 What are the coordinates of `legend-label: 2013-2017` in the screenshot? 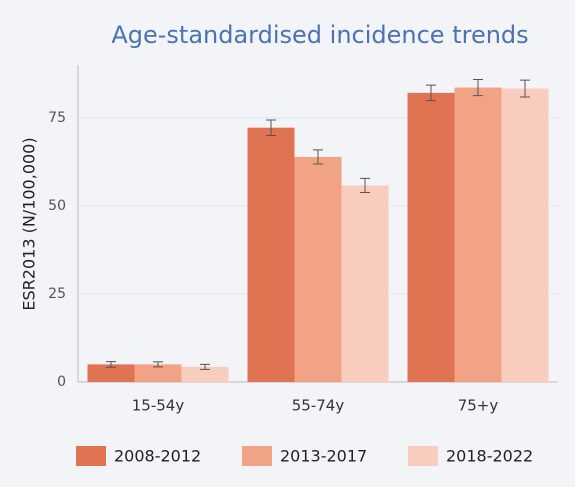 It's located at (323, 456).